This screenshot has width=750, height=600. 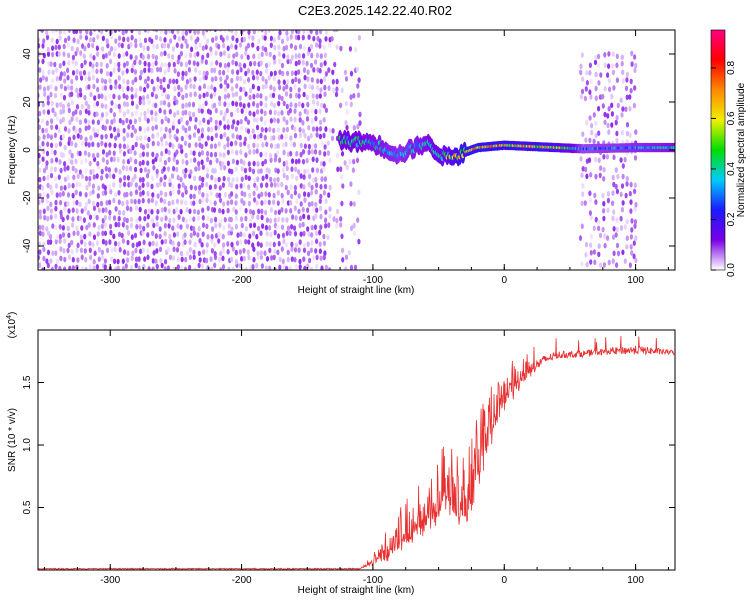 I want to click on colorbar-tick-label: 0.4, so click(x=731, y=169).